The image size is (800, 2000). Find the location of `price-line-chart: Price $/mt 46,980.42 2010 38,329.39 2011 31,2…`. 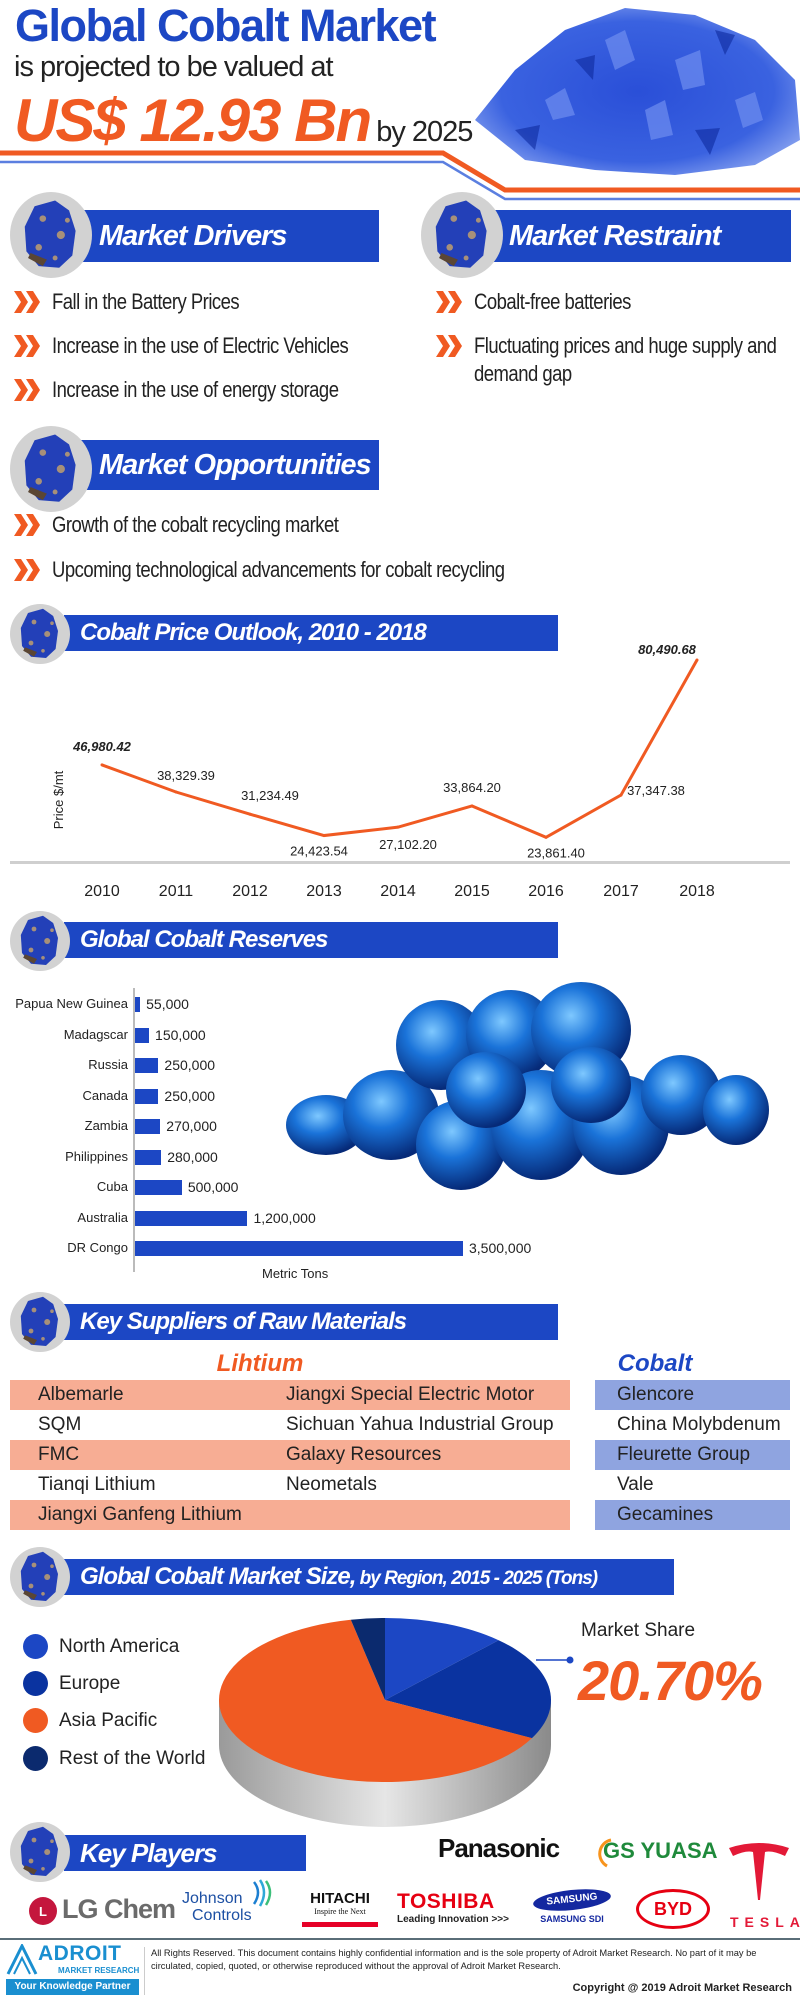

price-line-chart: Price $/mt 46,980.42 2010 38,329.39 2011 31,2… is located at coordinates (400, 771).